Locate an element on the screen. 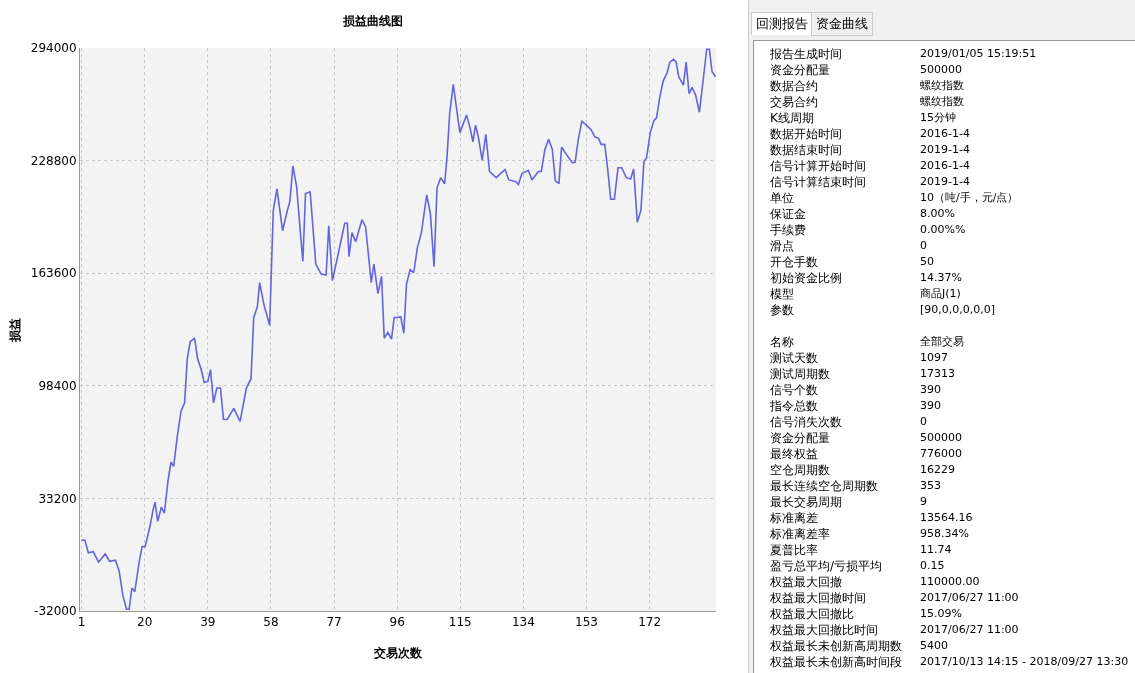  text: 资金曲线 is located at coordinates (842, 24).